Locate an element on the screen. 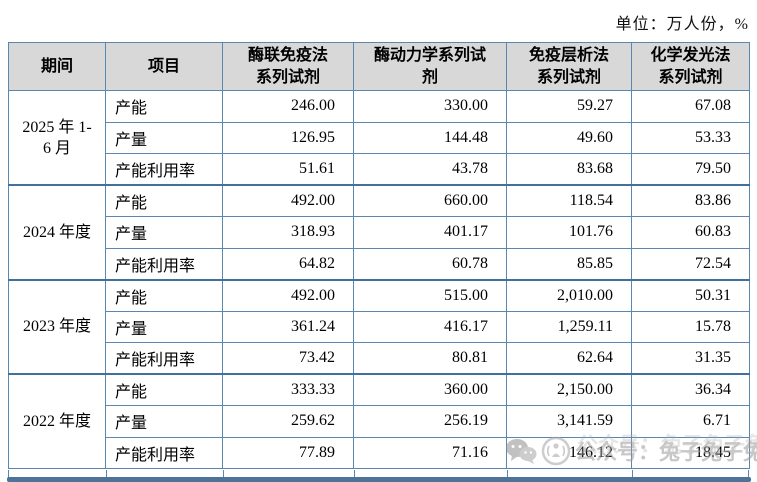 This screenshot has width=757, height=482. unit-label: 单位：万人份，% is located at coordinates (682, 24).